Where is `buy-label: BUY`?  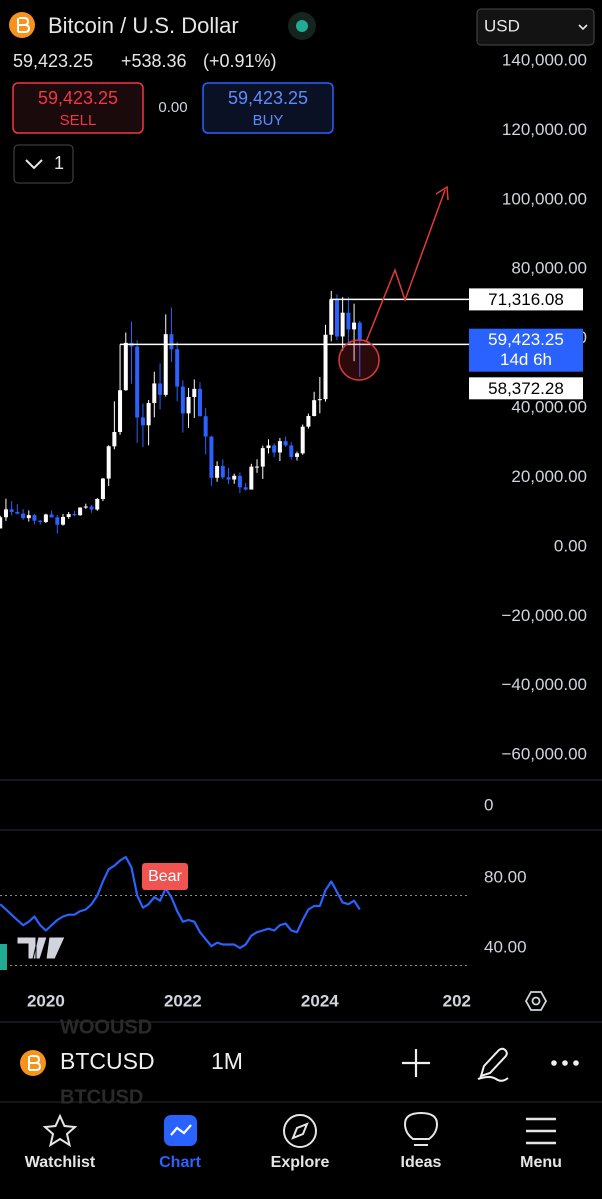
buy-label: BUY is located at coordinates (268, 120).